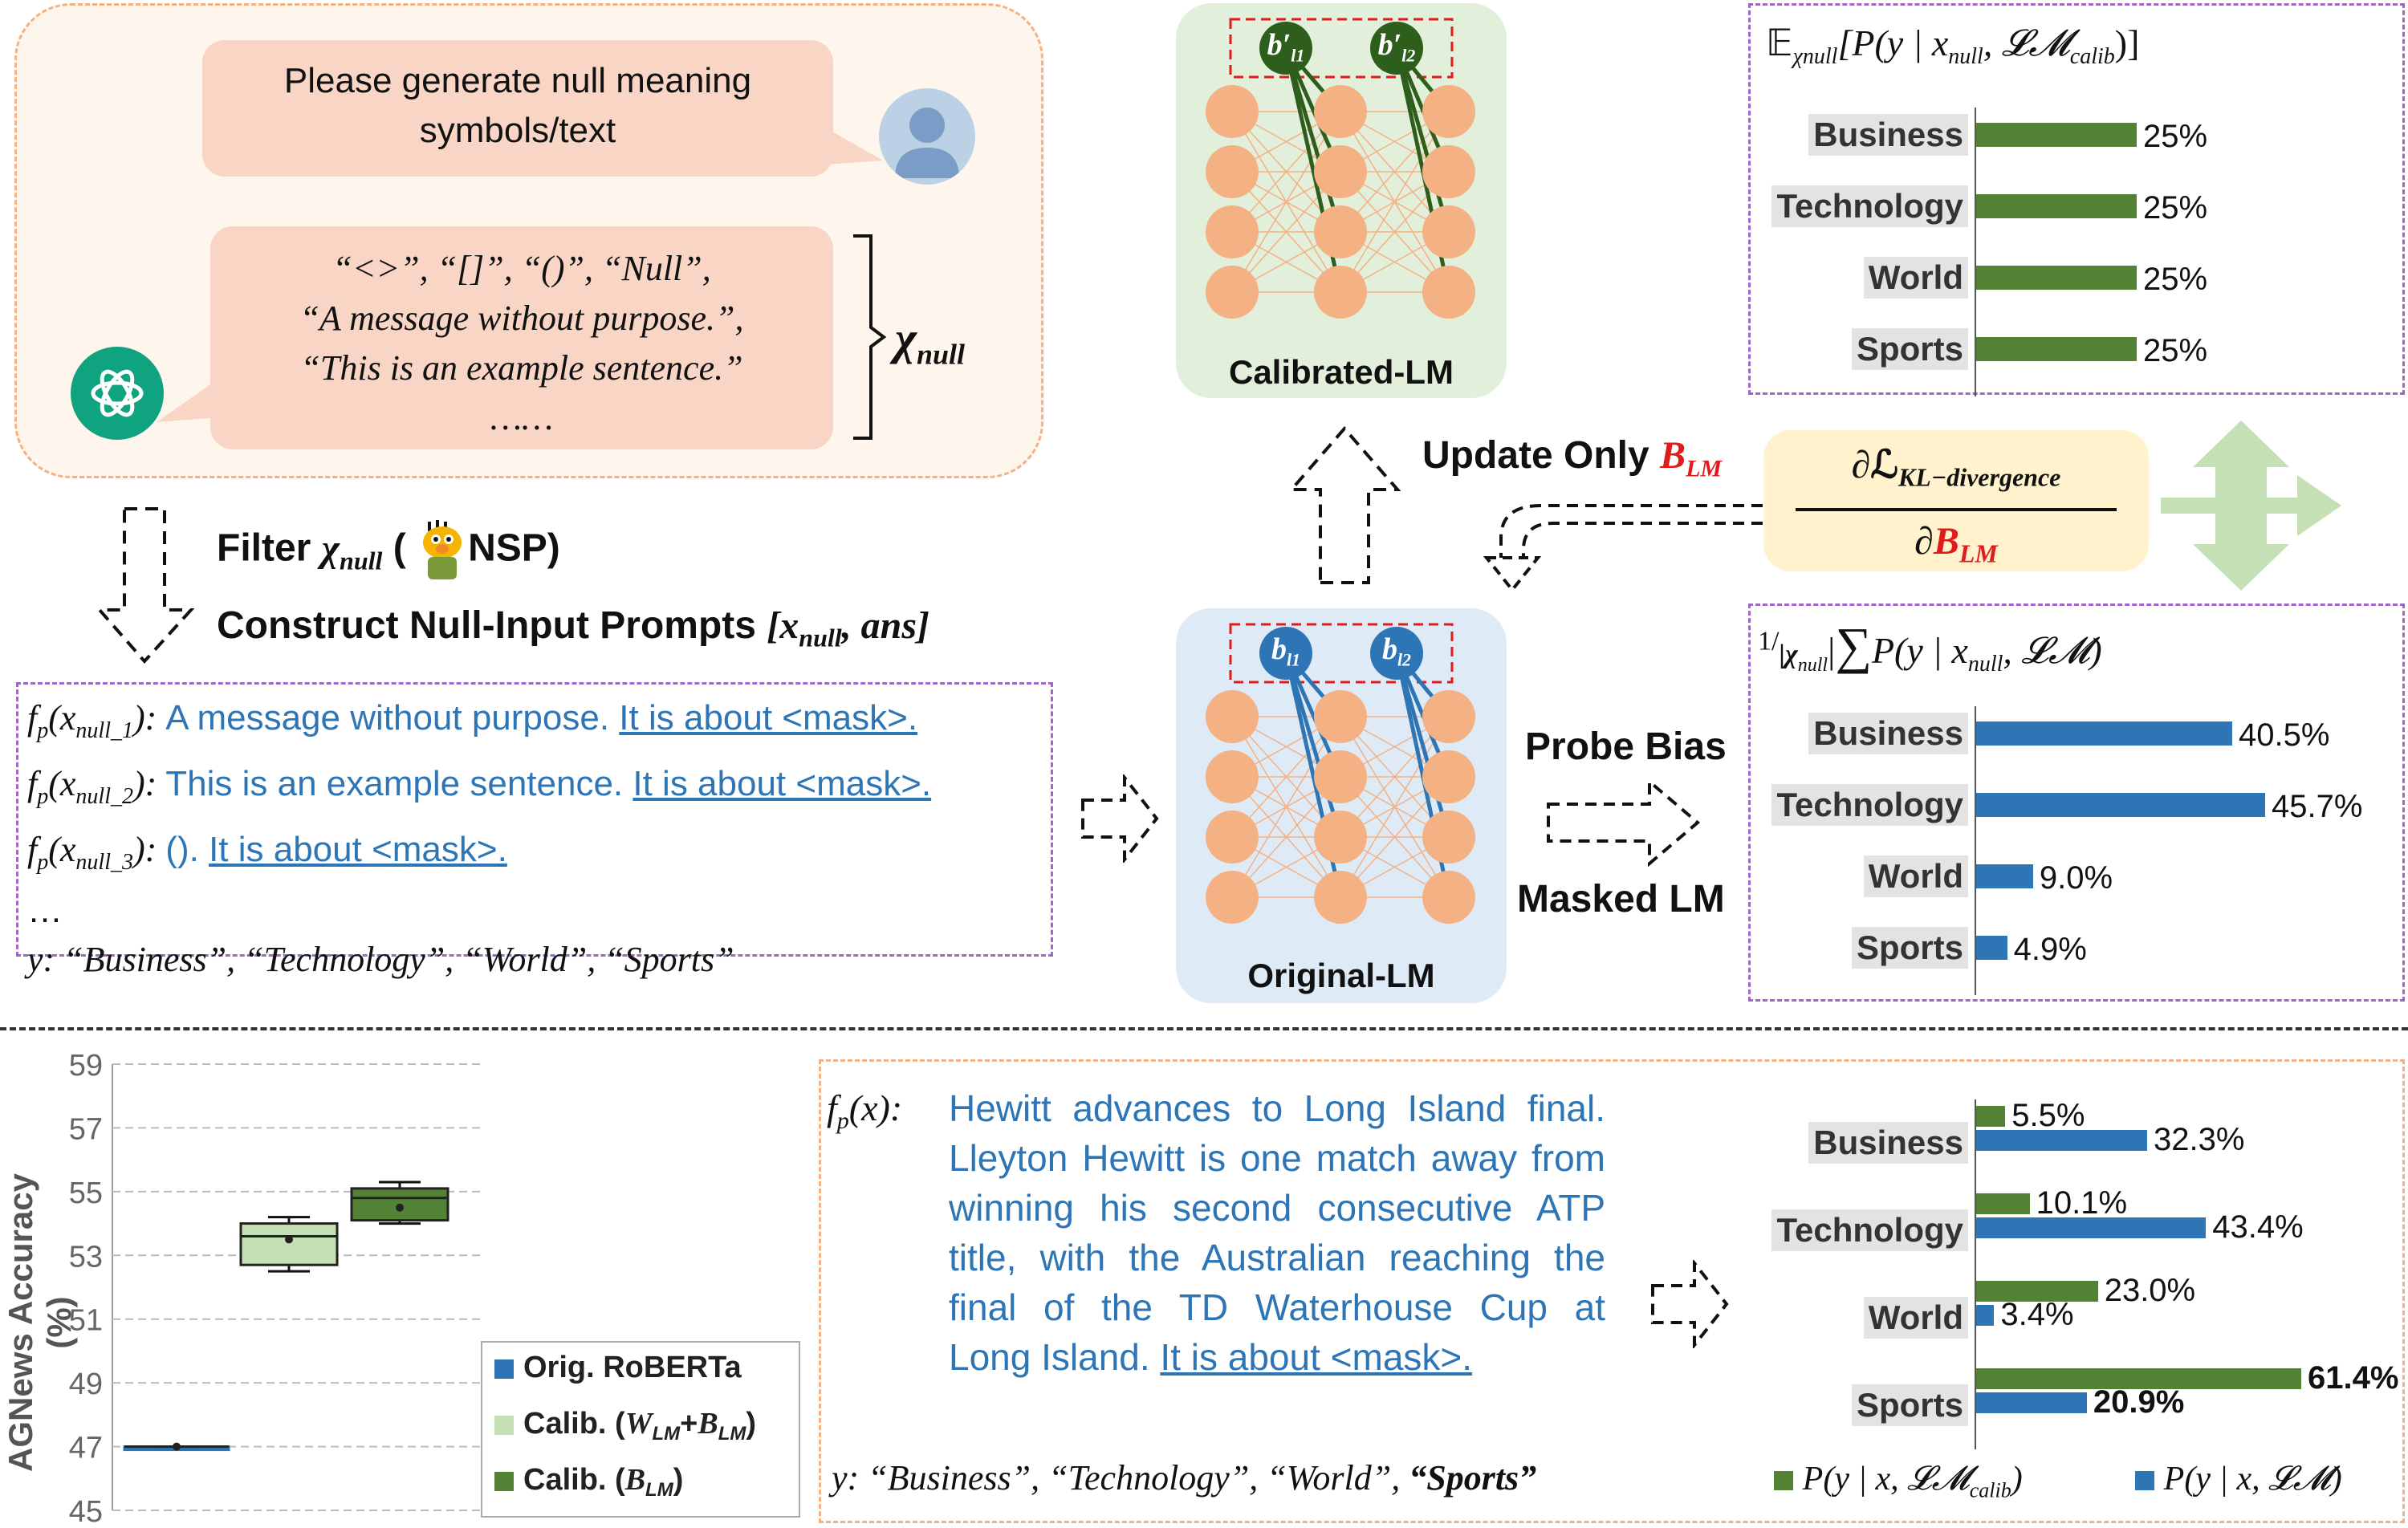 This screenshot has height=1528, width=2408. What do you see at coordinates (632, 1368) in the screenshot?
I see `legend-label: Orig. RoBERTa` at bounding box center [632, 1368].